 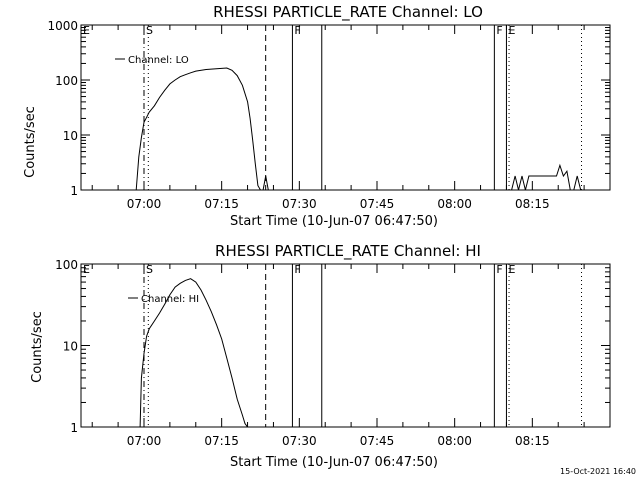 What do you see at coordinates (70, 136) in the screenshot?
I see `lo-y-tick-label: 10` at bounding box center [70, 136].